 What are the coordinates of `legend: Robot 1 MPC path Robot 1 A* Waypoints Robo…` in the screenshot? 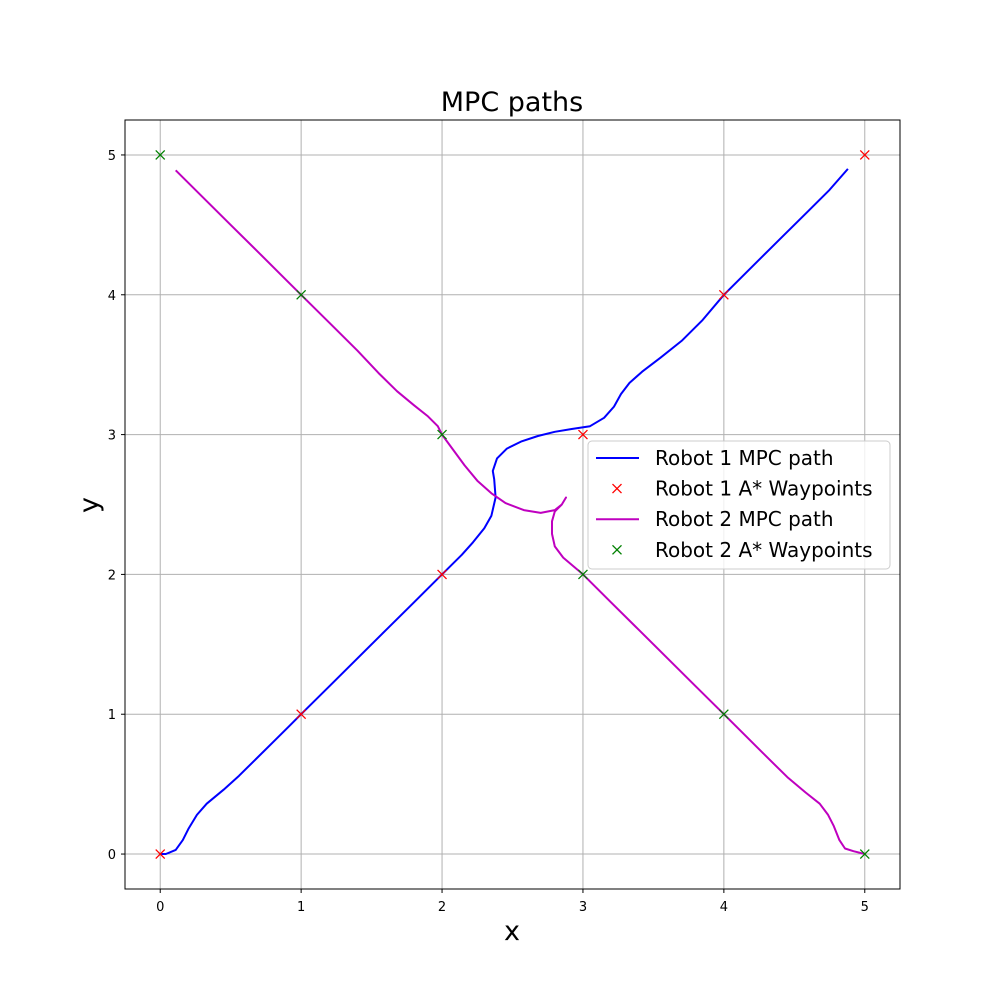 It's located at (739, 505).